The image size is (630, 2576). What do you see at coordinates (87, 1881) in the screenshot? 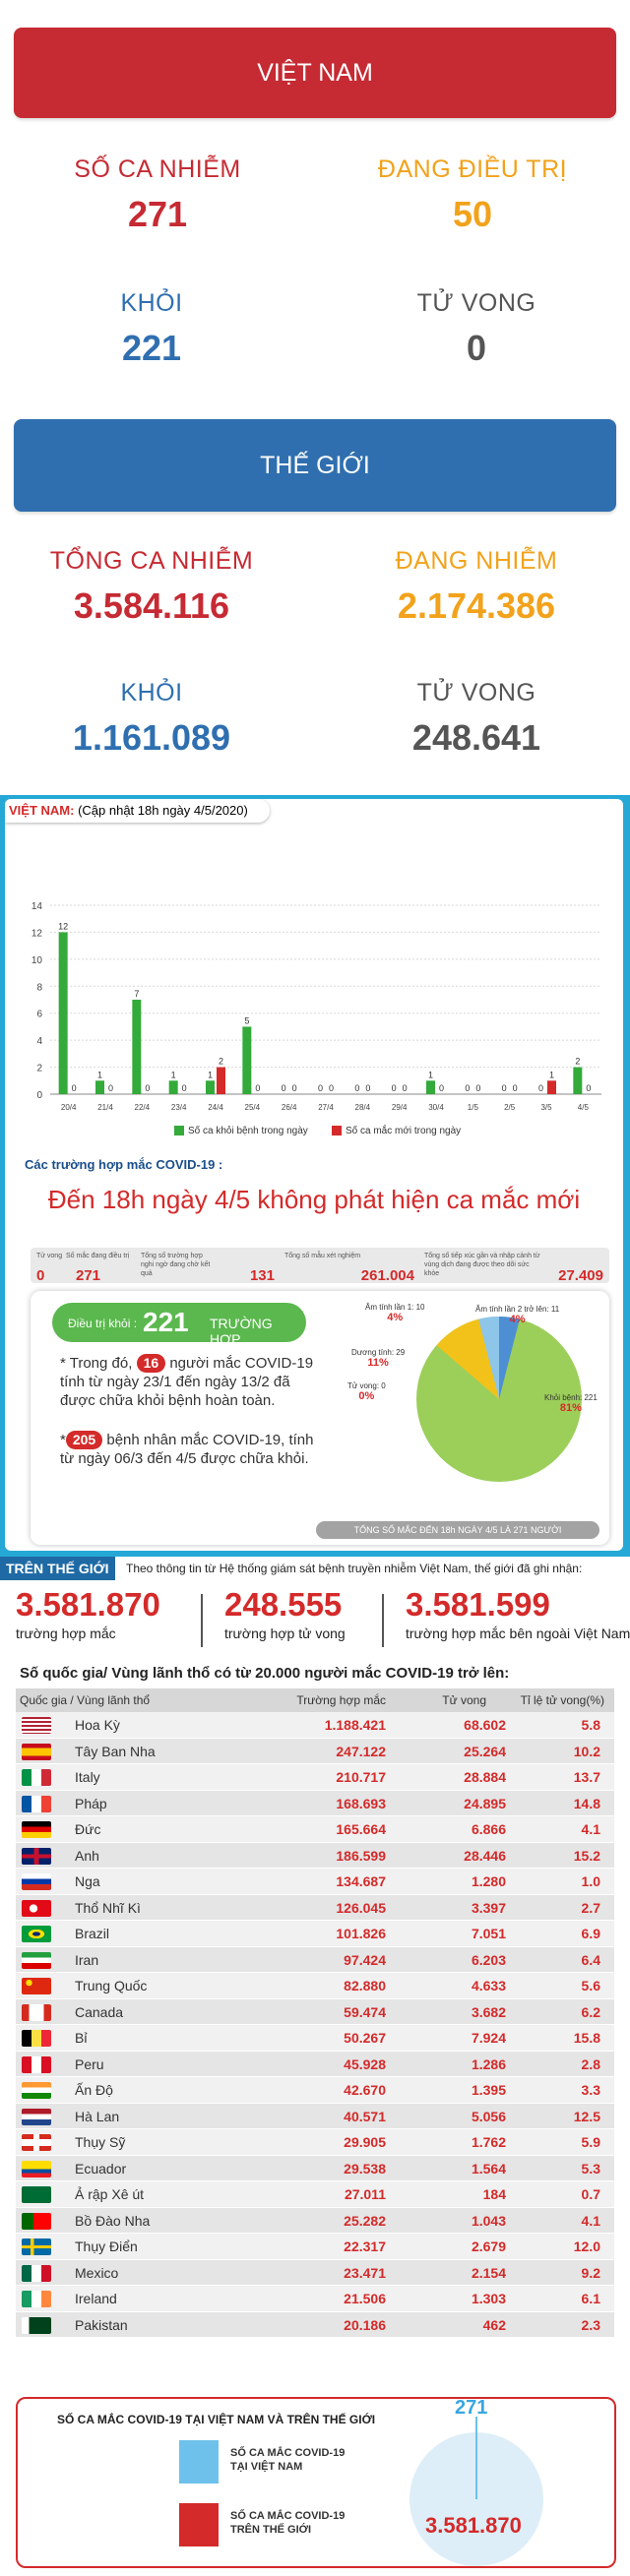
I see `row-country: Nga` at bounding box center [87, 1881].